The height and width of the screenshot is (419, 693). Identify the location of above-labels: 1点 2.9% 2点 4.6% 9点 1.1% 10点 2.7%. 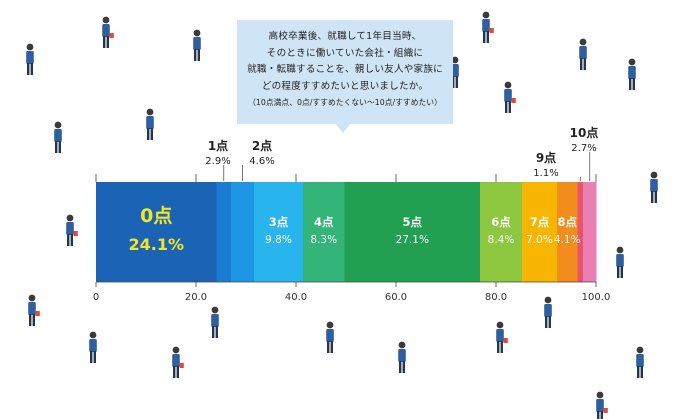
(401, 153).